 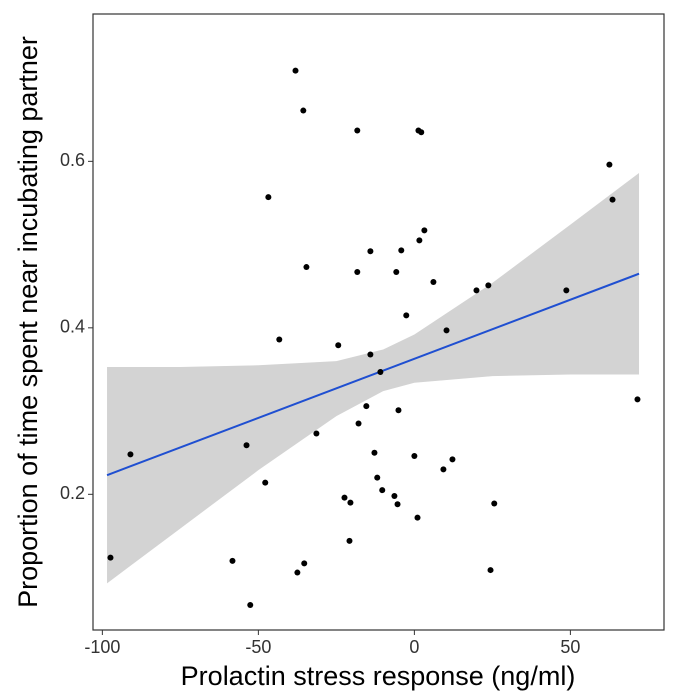 What do you see at coordinates (72, 493) in the screenshot?
I see `y-tick-label: 0.2` at bounding box center [72, 493].